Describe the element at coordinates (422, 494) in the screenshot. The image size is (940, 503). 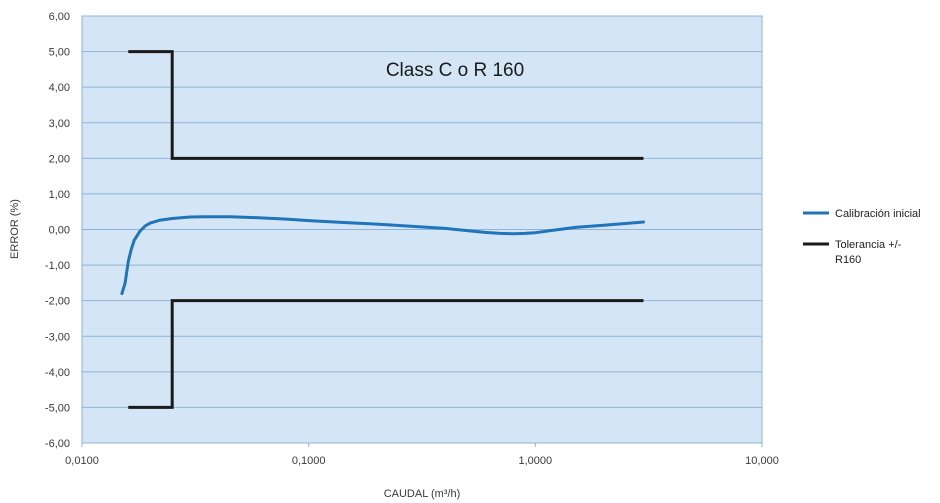
I see `x-axis-title: CAUDAL (m³/h)` at that location.